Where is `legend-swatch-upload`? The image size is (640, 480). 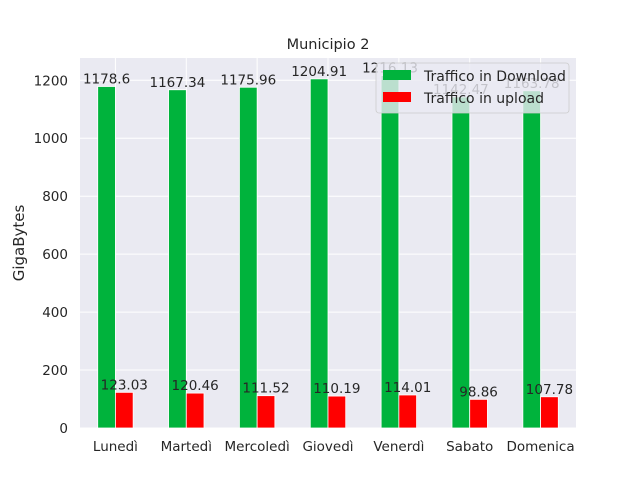 legend-swatch-upload is located at coordinates (397, 97).